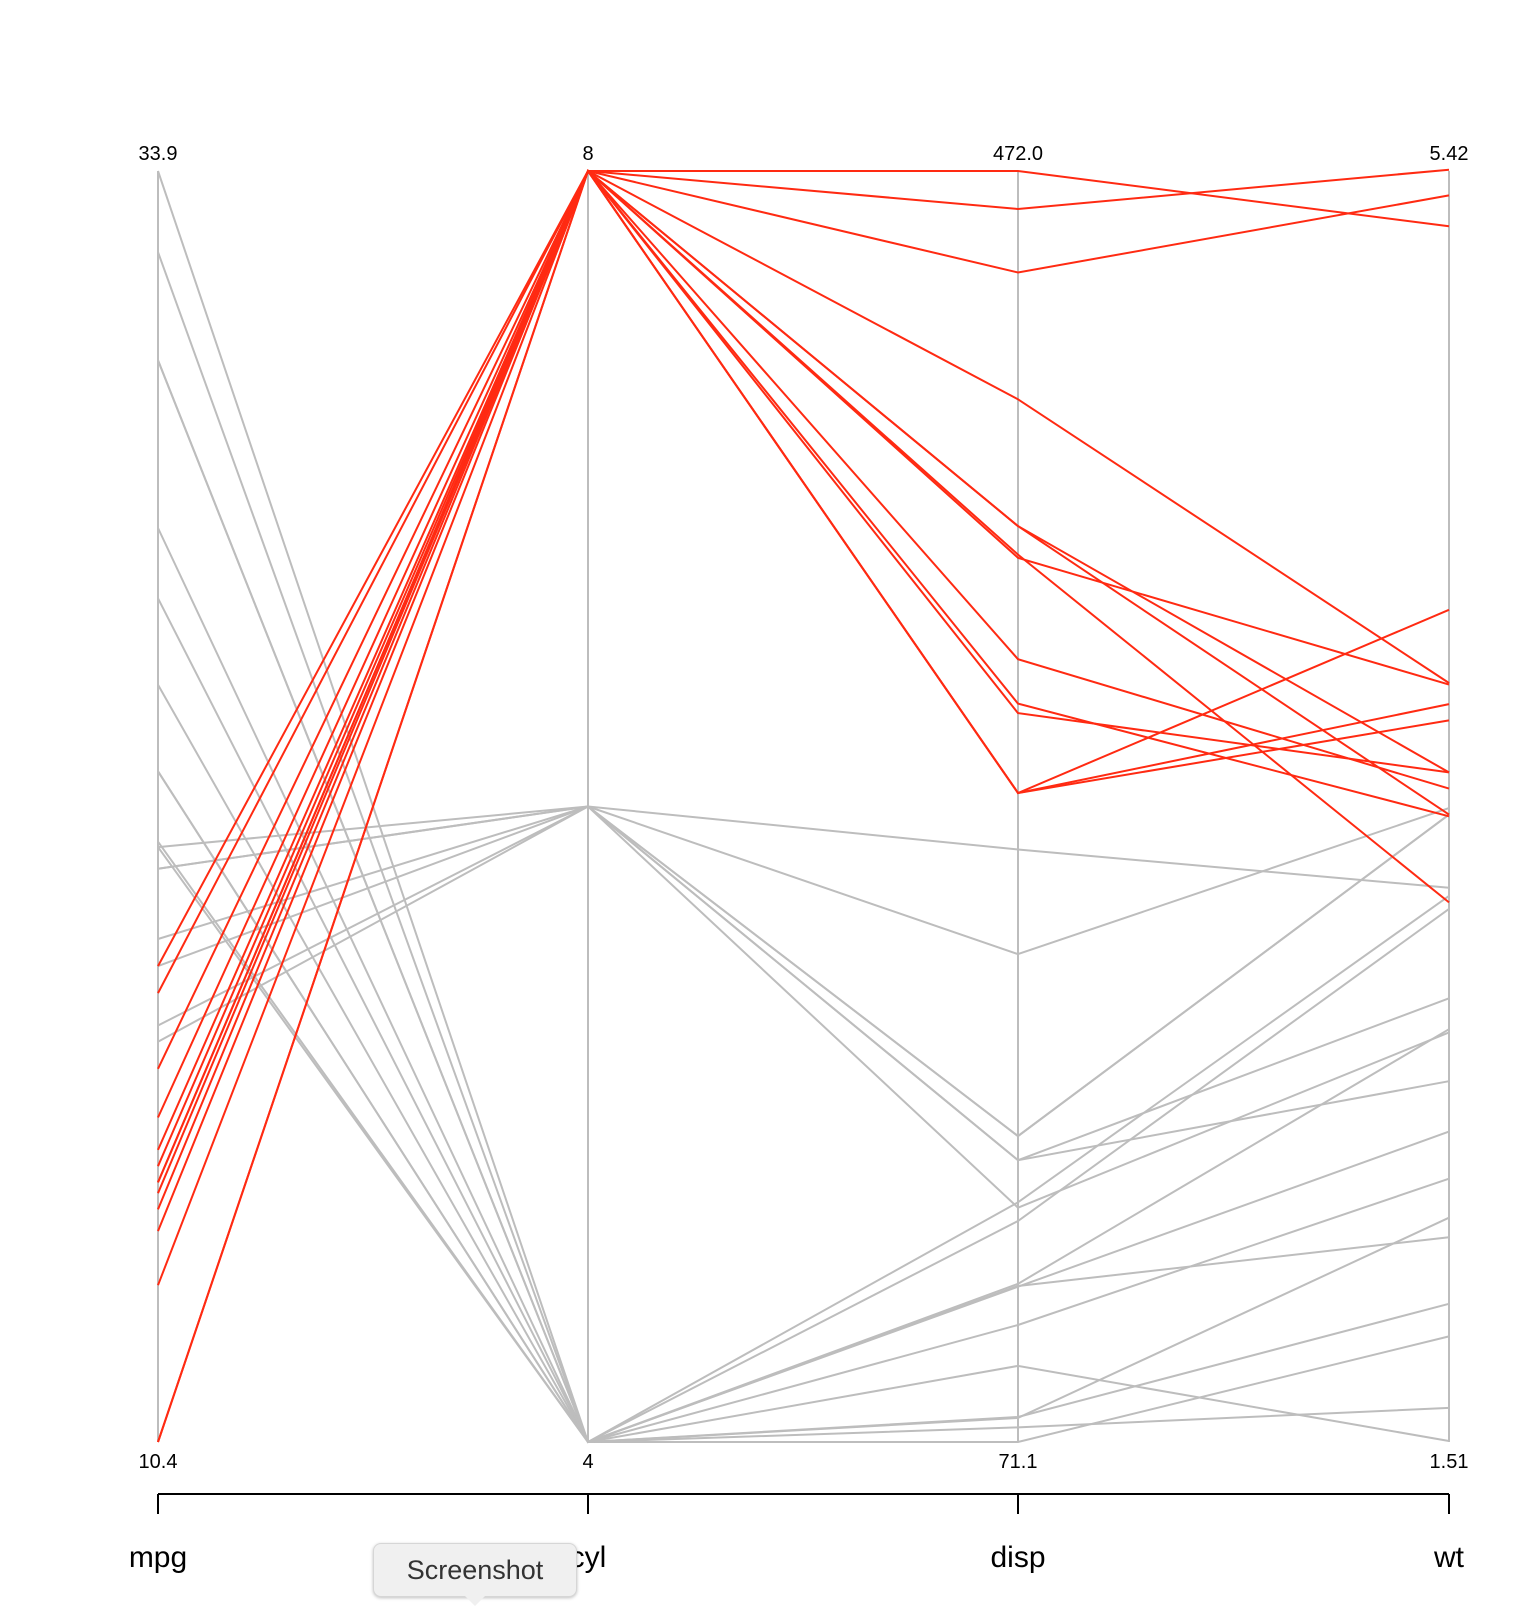  Describe the element at coordinates (1018, 1462) in the screenshot. I see `axis-min-label-disp: 71.1` at that location.